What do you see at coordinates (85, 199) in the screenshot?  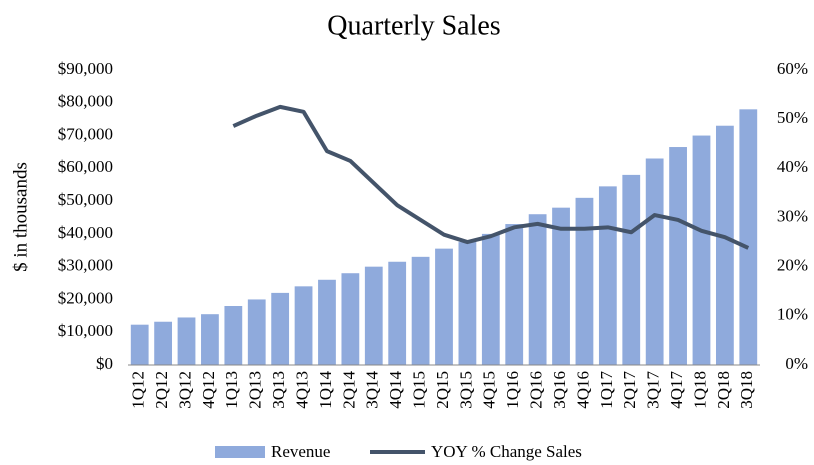 I see `y-tick-label: $50,000` at bounding box center [85, 199].